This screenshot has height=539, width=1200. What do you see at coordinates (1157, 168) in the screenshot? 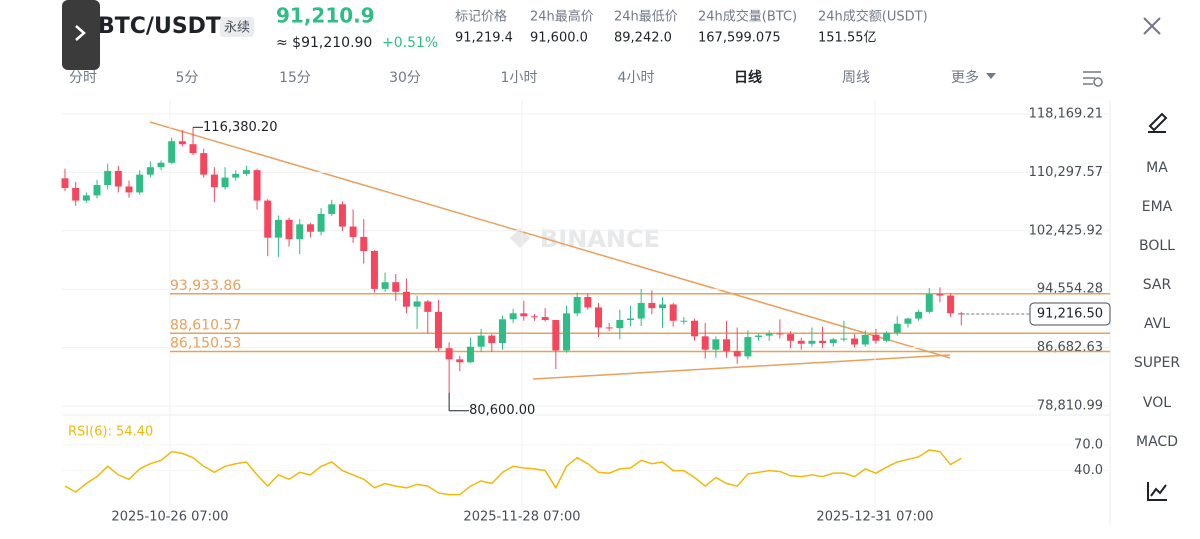
I see `indicator-button: MA` at bounding box center [1157, 168].